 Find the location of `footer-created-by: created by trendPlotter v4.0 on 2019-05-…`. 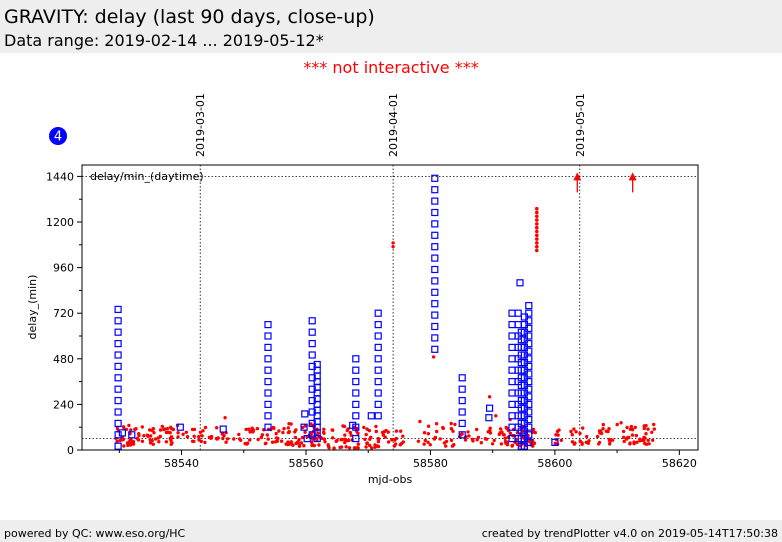

footer-created-by: created by trendPlotter v4.0 on 2019-05-… is located at coordinates (629, 533).